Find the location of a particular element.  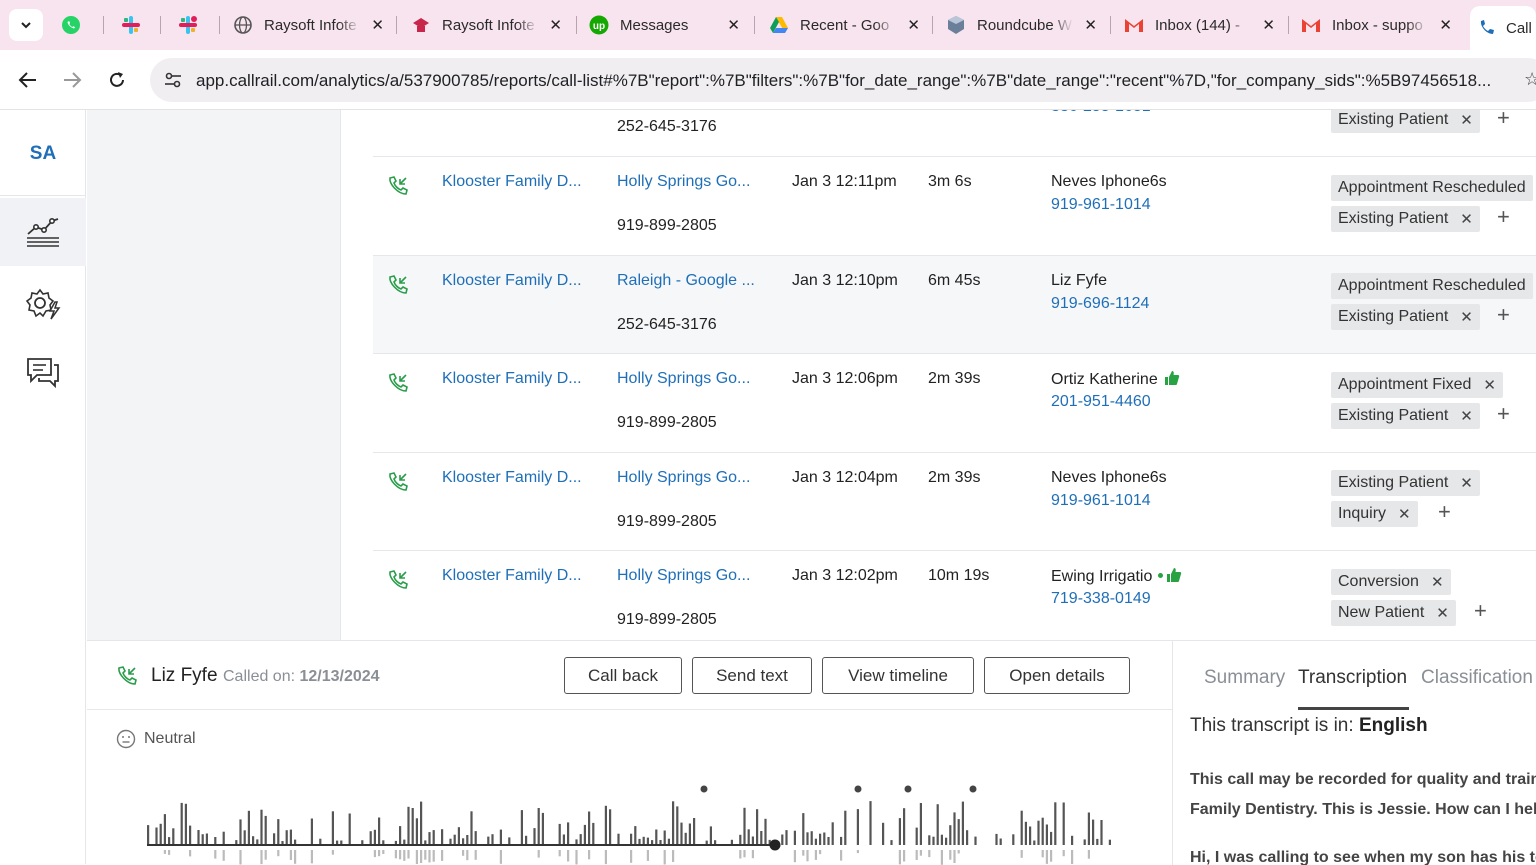

bookmark-star-icon: ☆ is located at coordinates (1530, 79).